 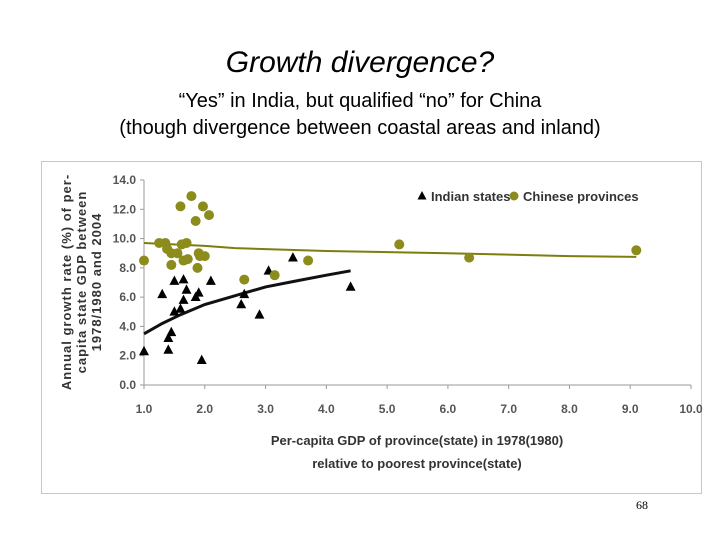 What do you see at coordinates (514, 196) in the screenshot?
I see `legend-china-marker` at bounding box center [514, 196].